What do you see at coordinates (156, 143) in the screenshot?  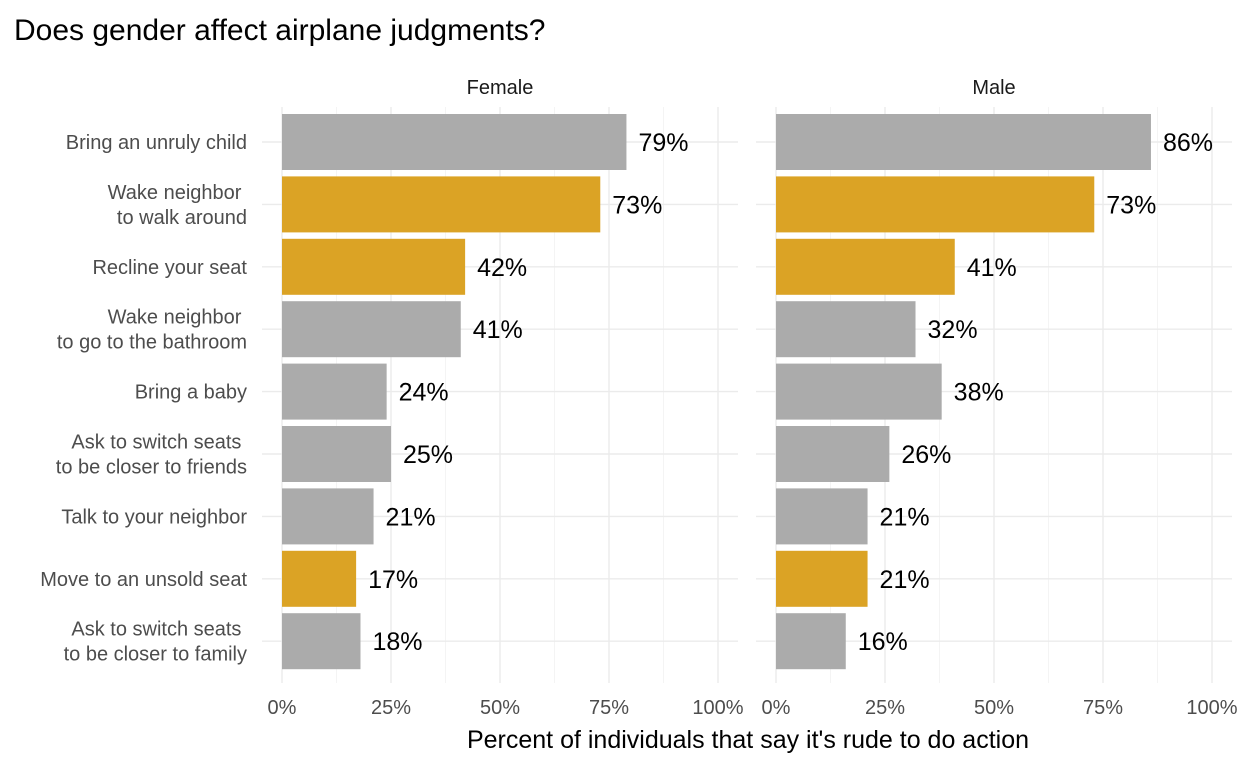 I see `category-label: Bring an unruly child` at bounding box center [156, 143].